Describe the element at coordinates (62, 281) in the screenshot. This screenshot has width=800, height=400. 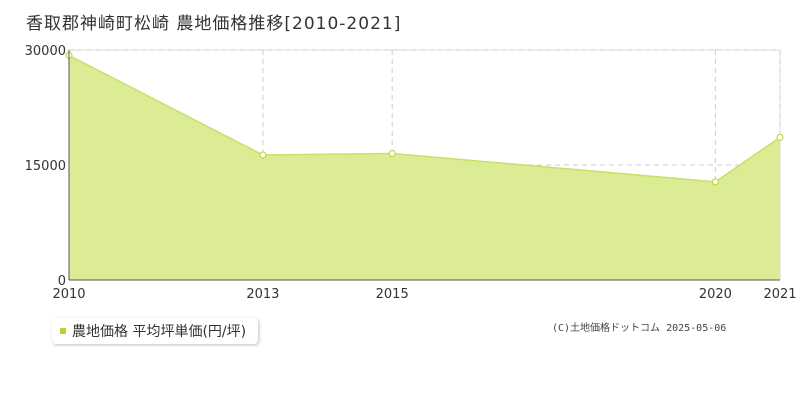
I see `y-tick-label: 0` at that location.